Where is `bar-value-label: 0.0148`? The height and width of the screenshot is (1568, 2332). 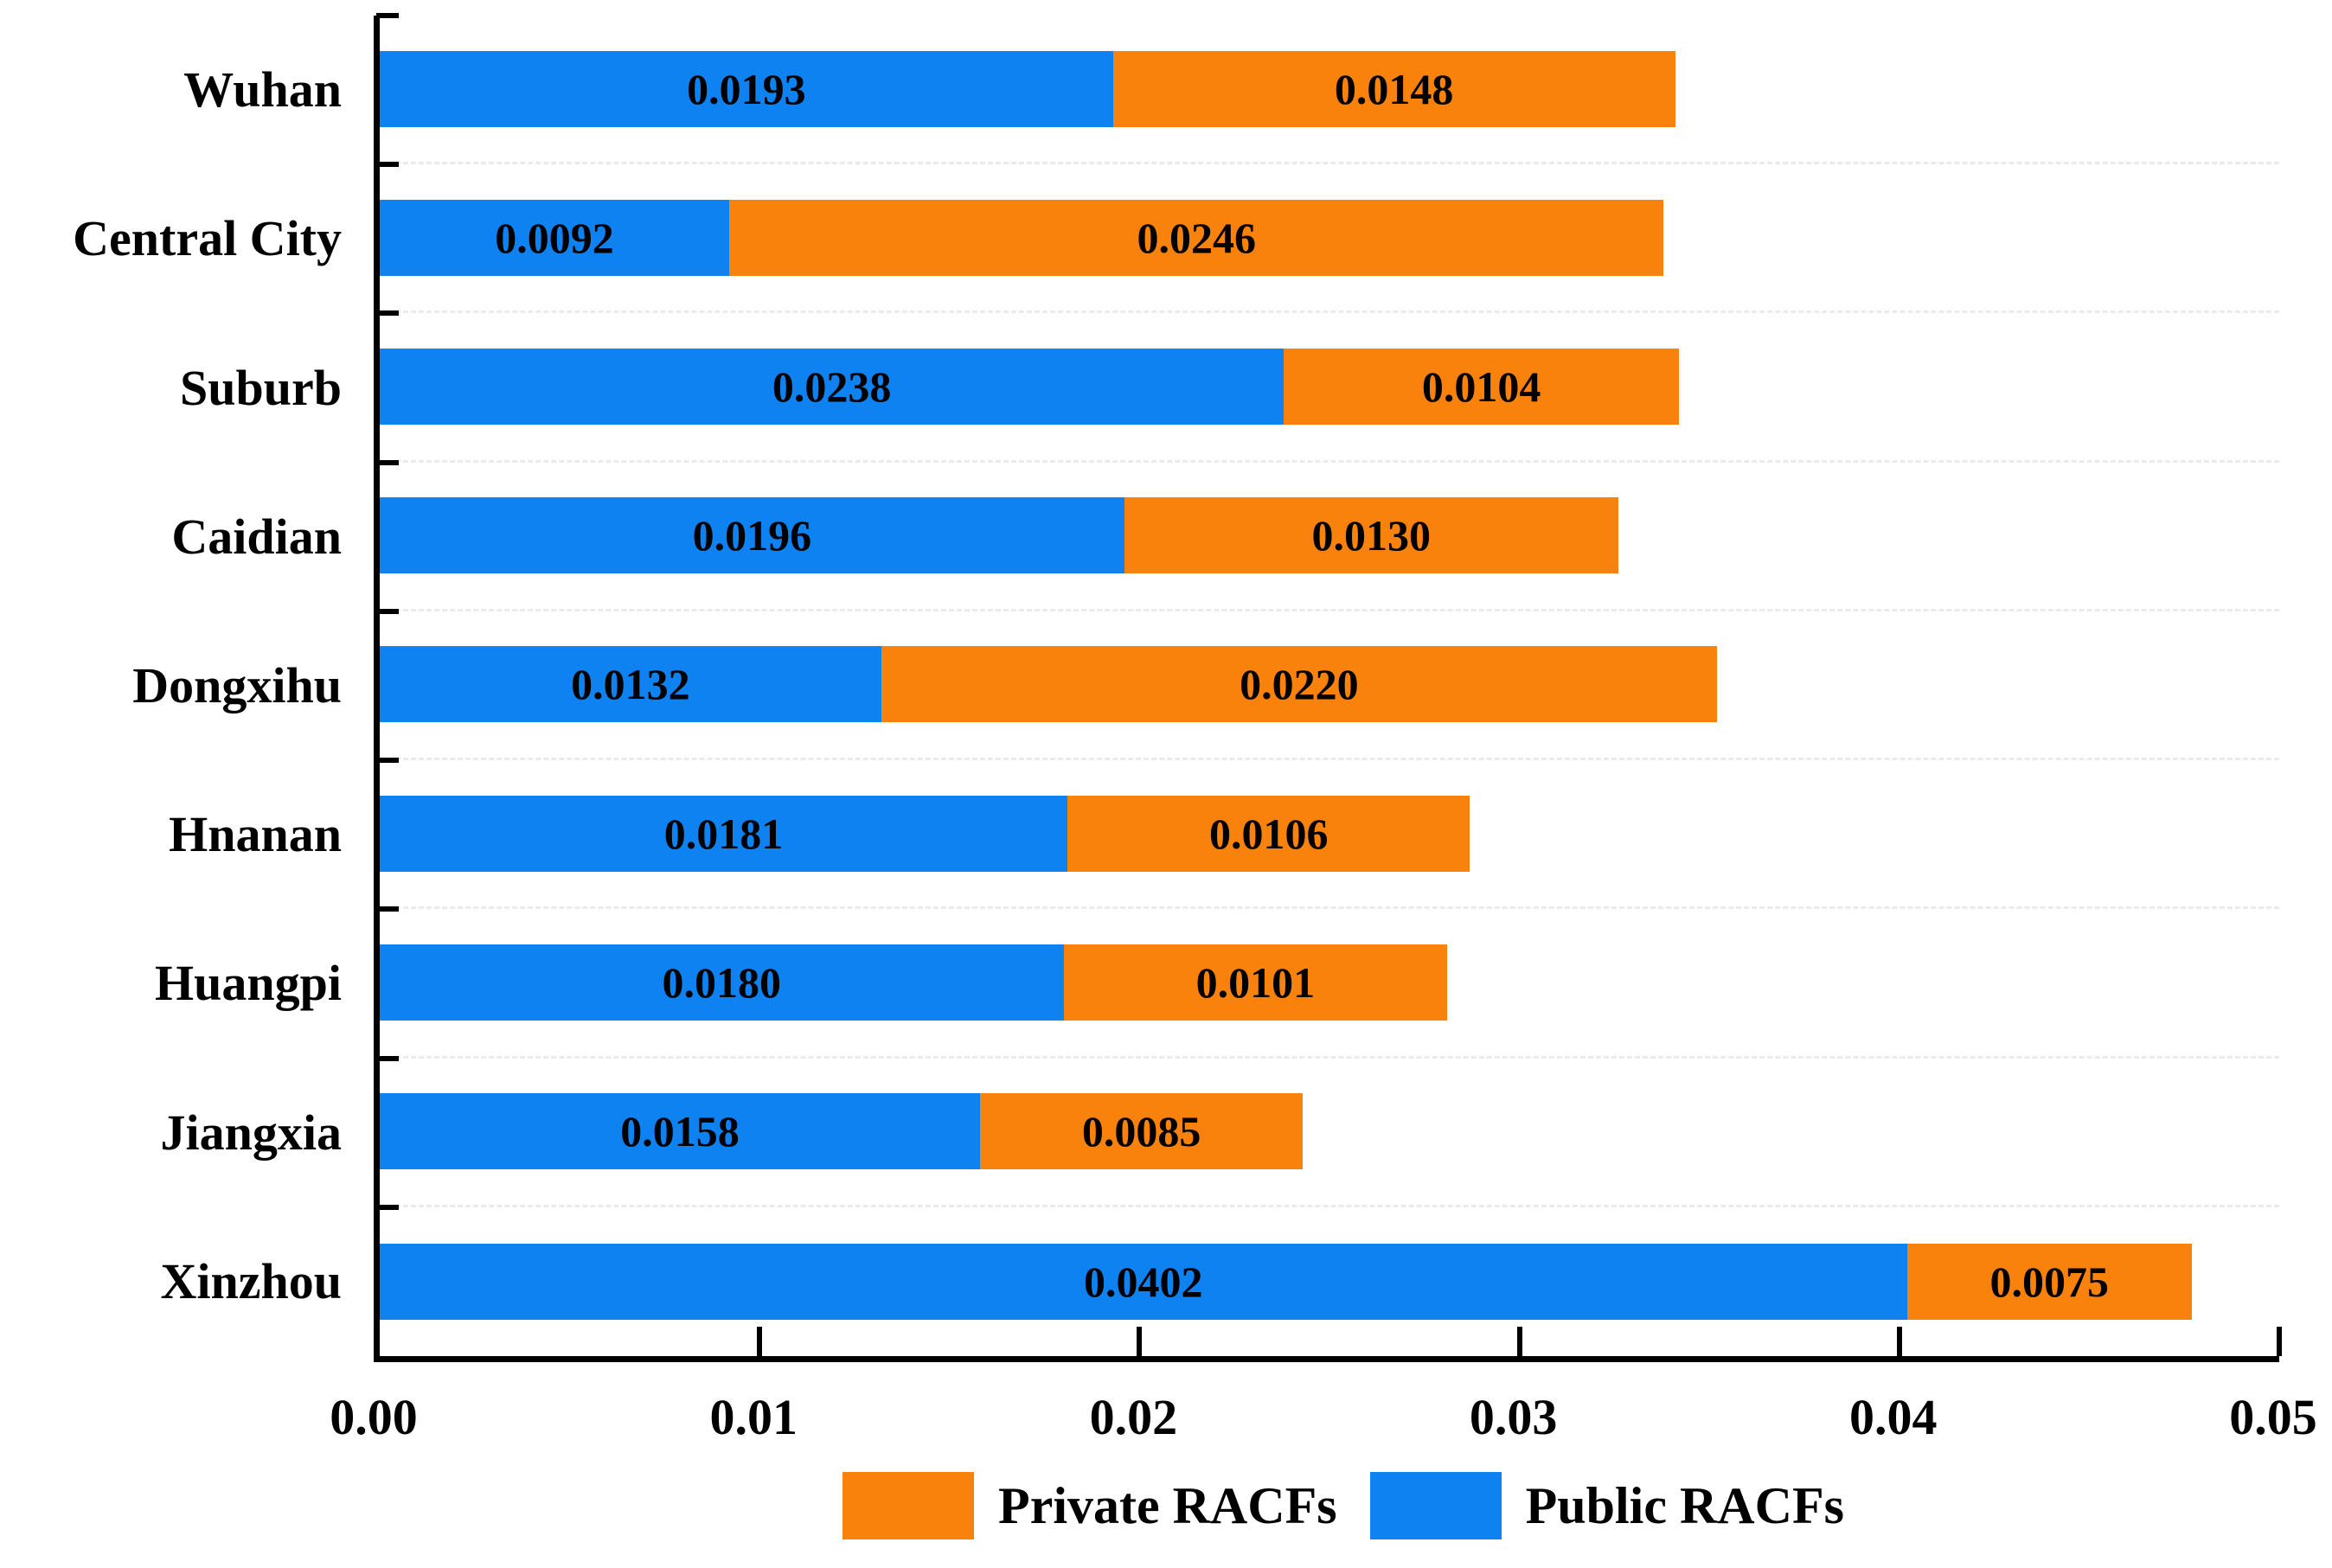 bar-value-label: 0.0148 is located at coordinates (1394, 88).